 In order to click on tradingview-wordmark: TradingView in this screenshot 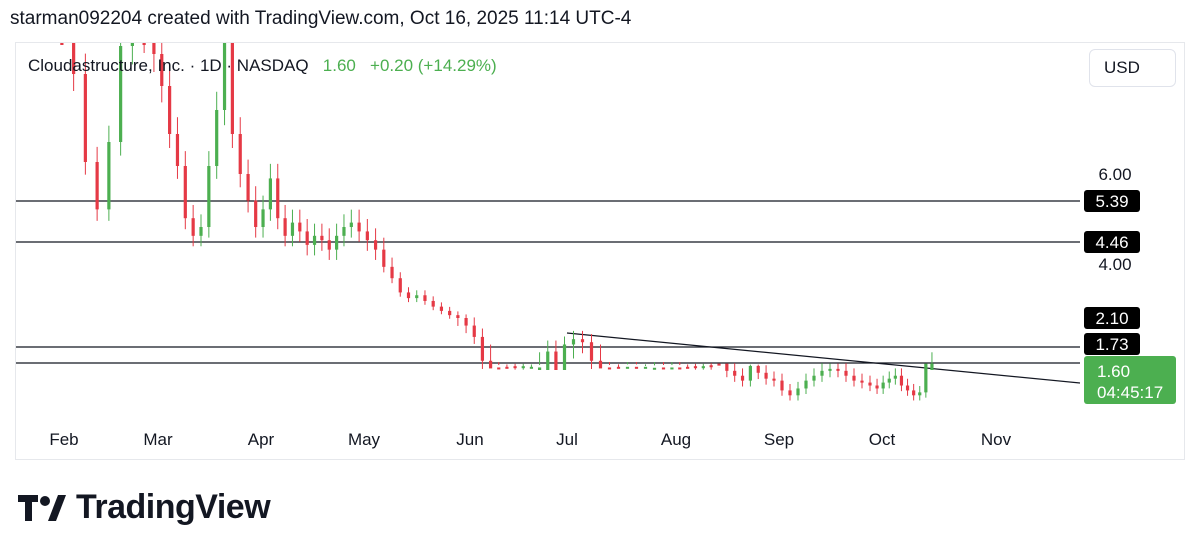, I will do `click(173, 507)`.